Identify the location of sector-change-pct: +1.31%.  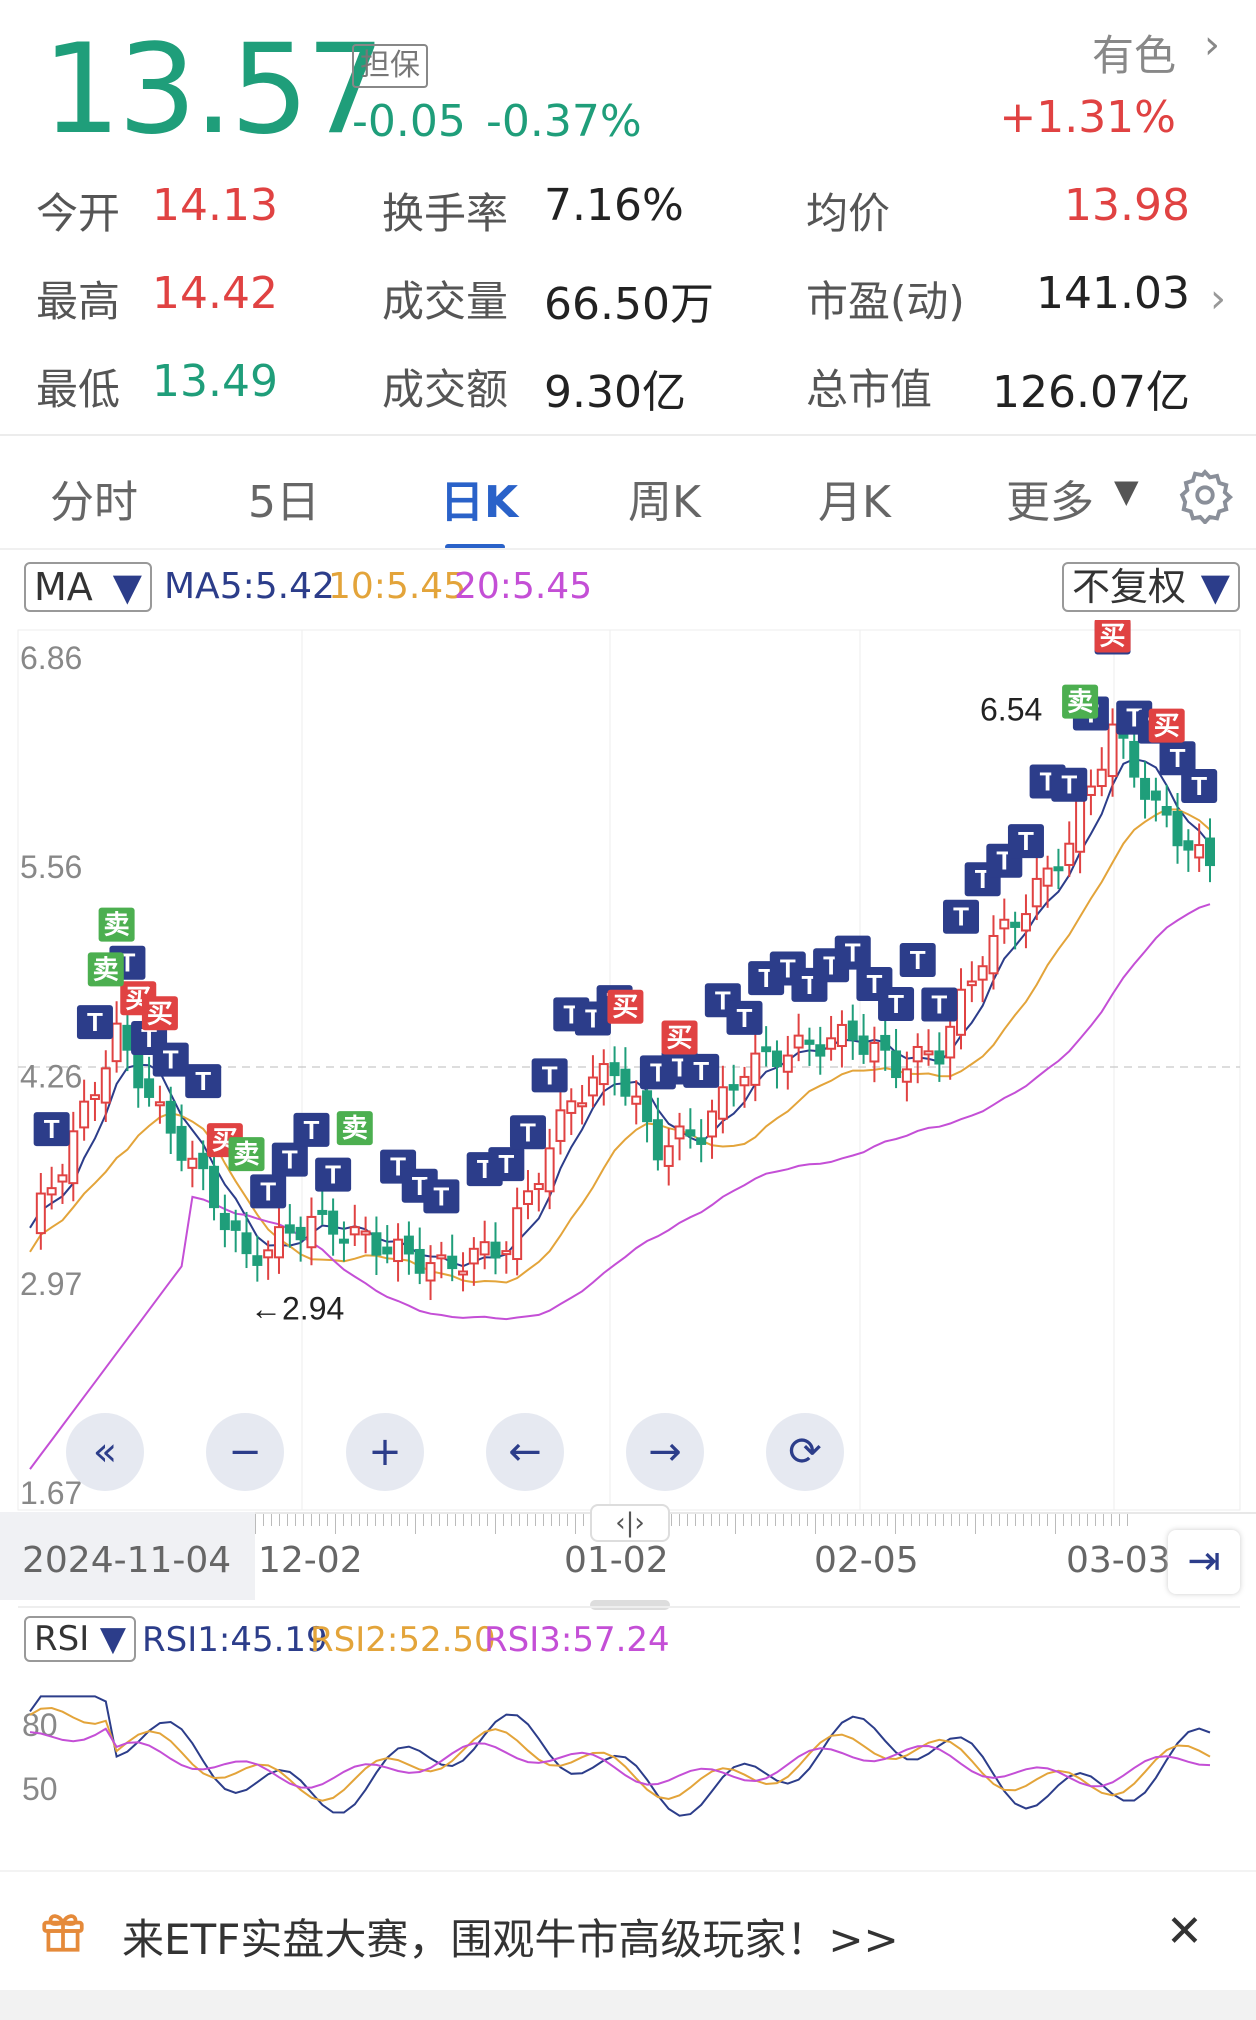
(1087, 117).